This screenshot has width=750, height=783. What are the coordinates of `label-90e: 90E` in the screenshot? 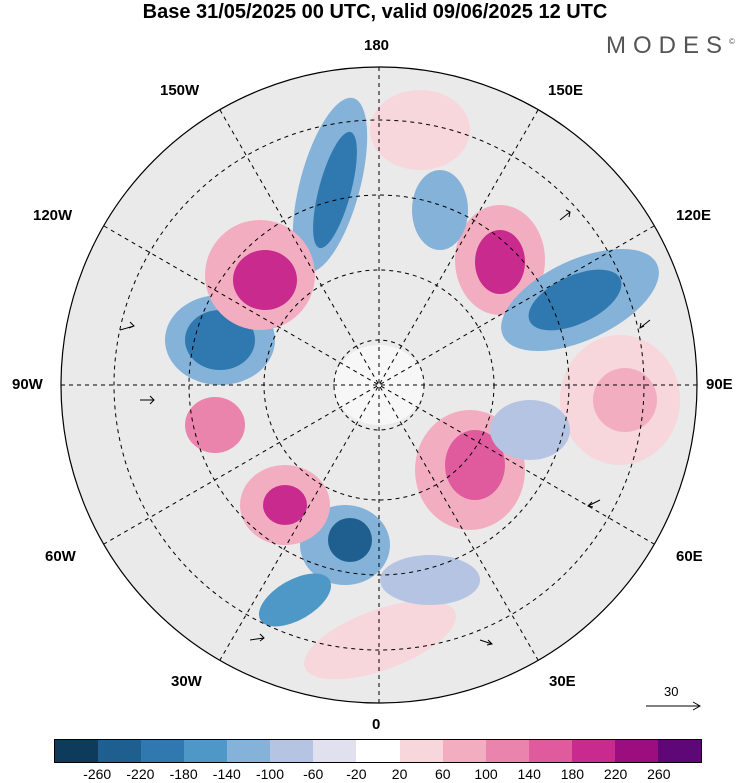 It's located at (719, 384).